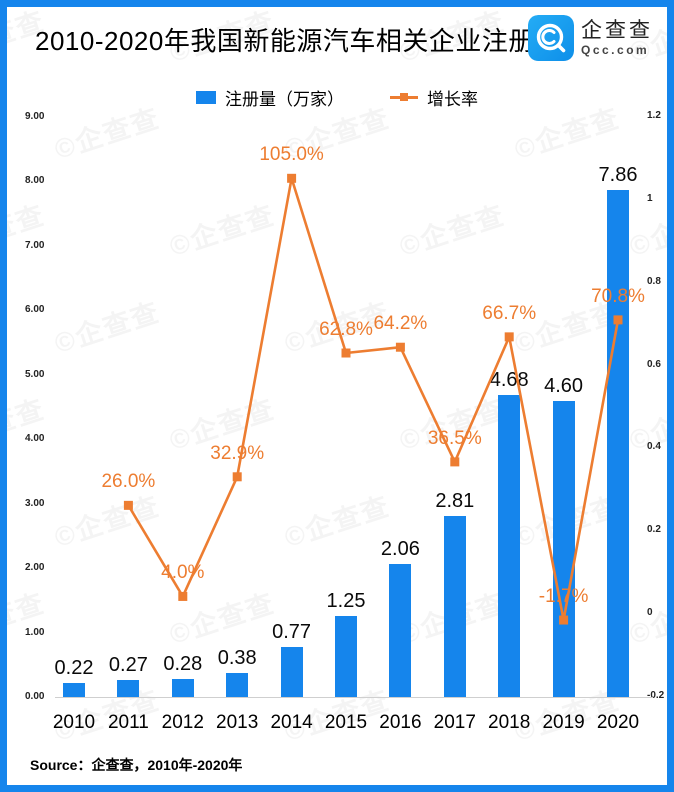  What do you see at coordinates (618, 722) in the screenshot?
I see `x-axis-label-2020: 2020` at bounding box center [618, 722].